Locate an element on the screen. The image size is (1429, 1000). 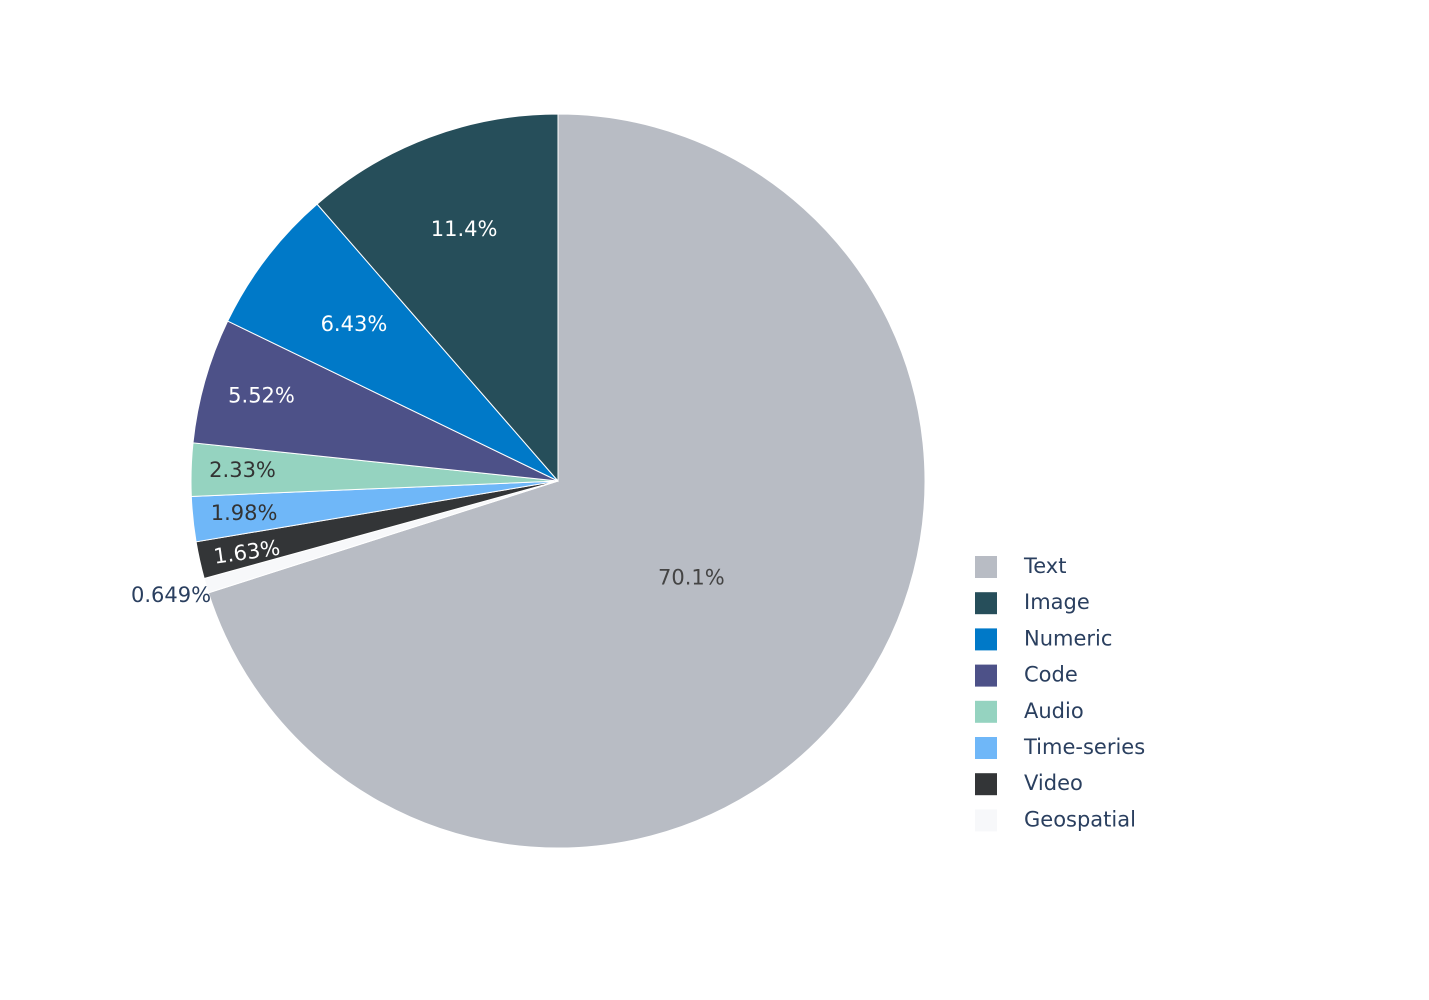
slice-label-audio: 2.33% is located at coordinates (242, 470).